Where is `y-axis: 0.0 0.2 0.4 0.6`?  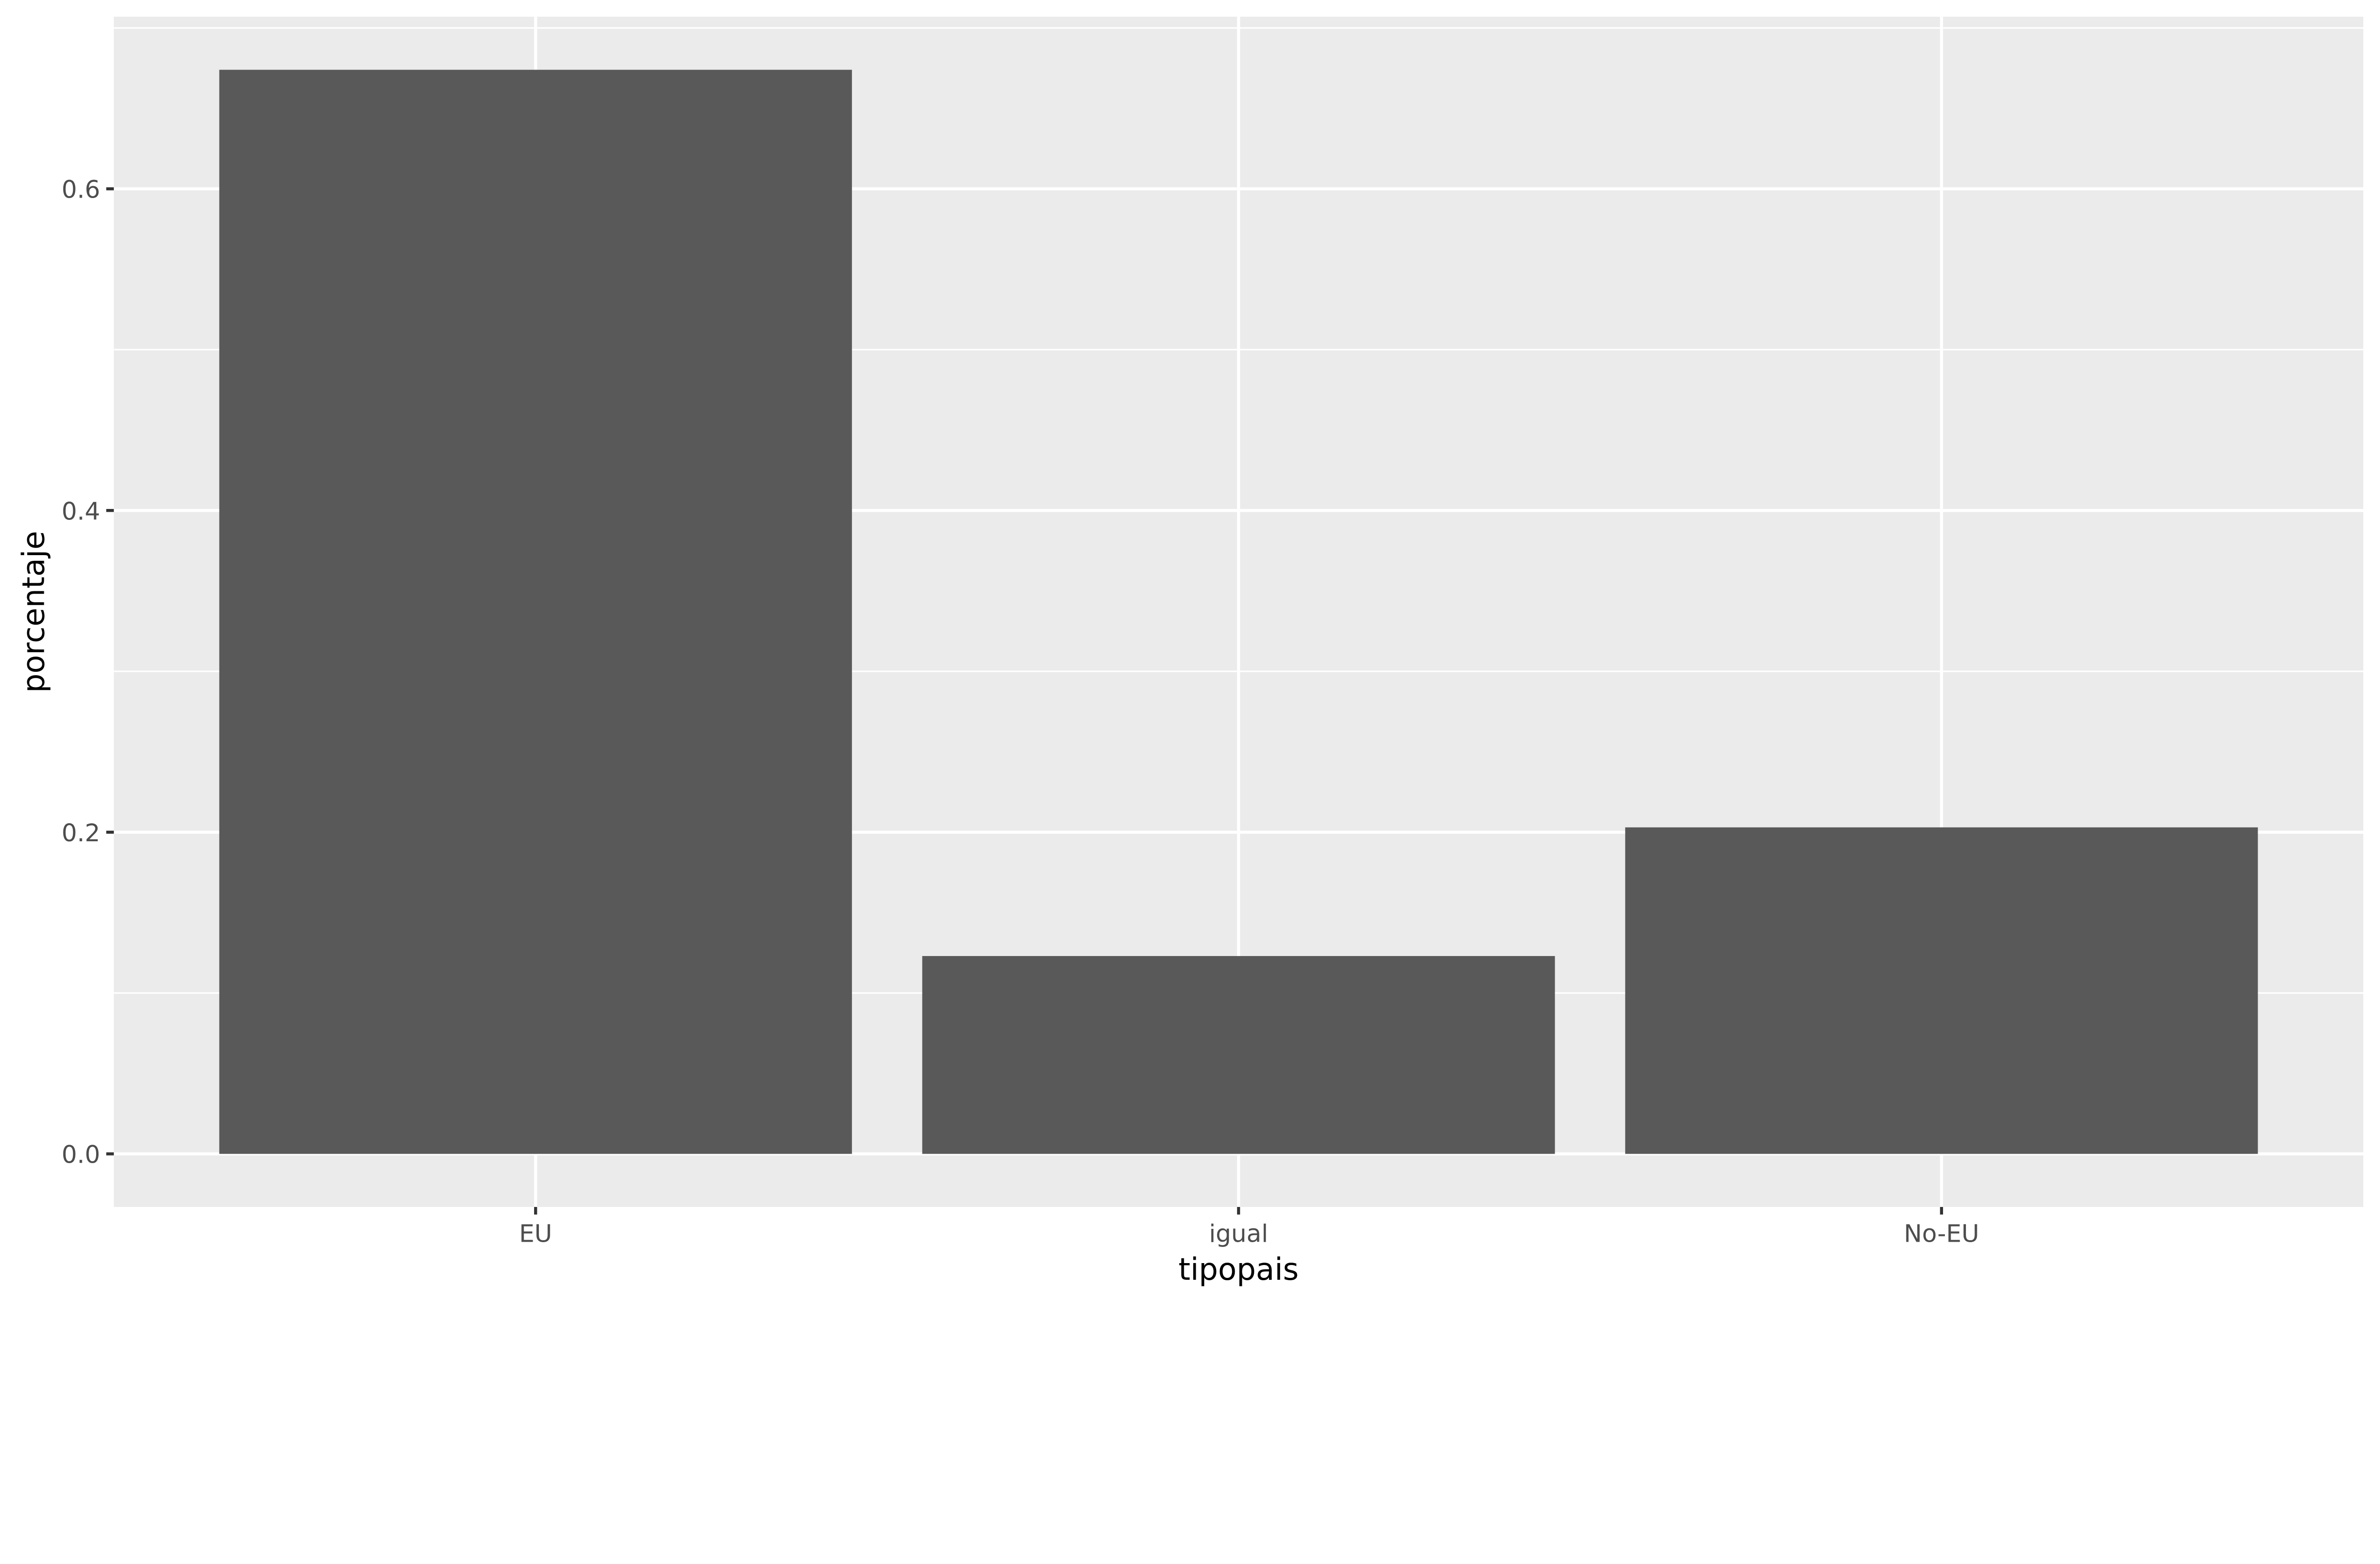
y-axis: 0.0 0.2 0.4 0.6 is located at coordinates (87, 673).